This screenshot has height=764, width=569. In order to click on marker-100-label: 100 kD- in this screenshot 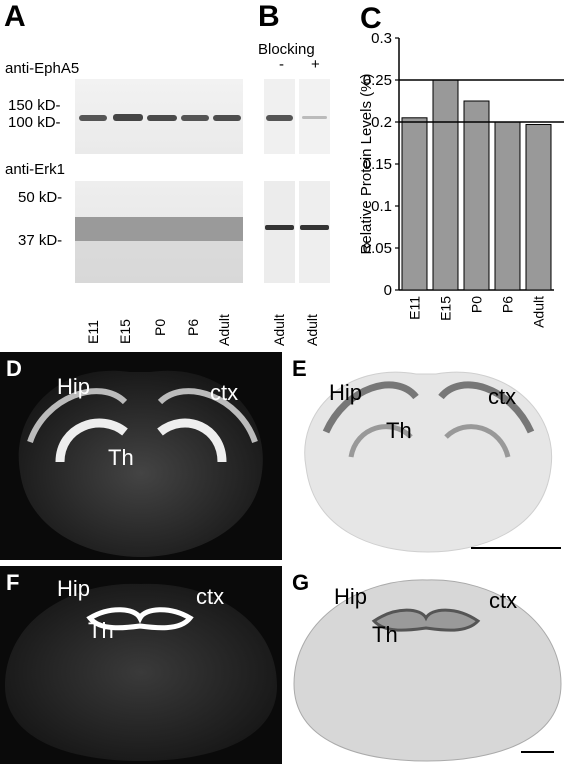, I will do `click(34, 122)`.